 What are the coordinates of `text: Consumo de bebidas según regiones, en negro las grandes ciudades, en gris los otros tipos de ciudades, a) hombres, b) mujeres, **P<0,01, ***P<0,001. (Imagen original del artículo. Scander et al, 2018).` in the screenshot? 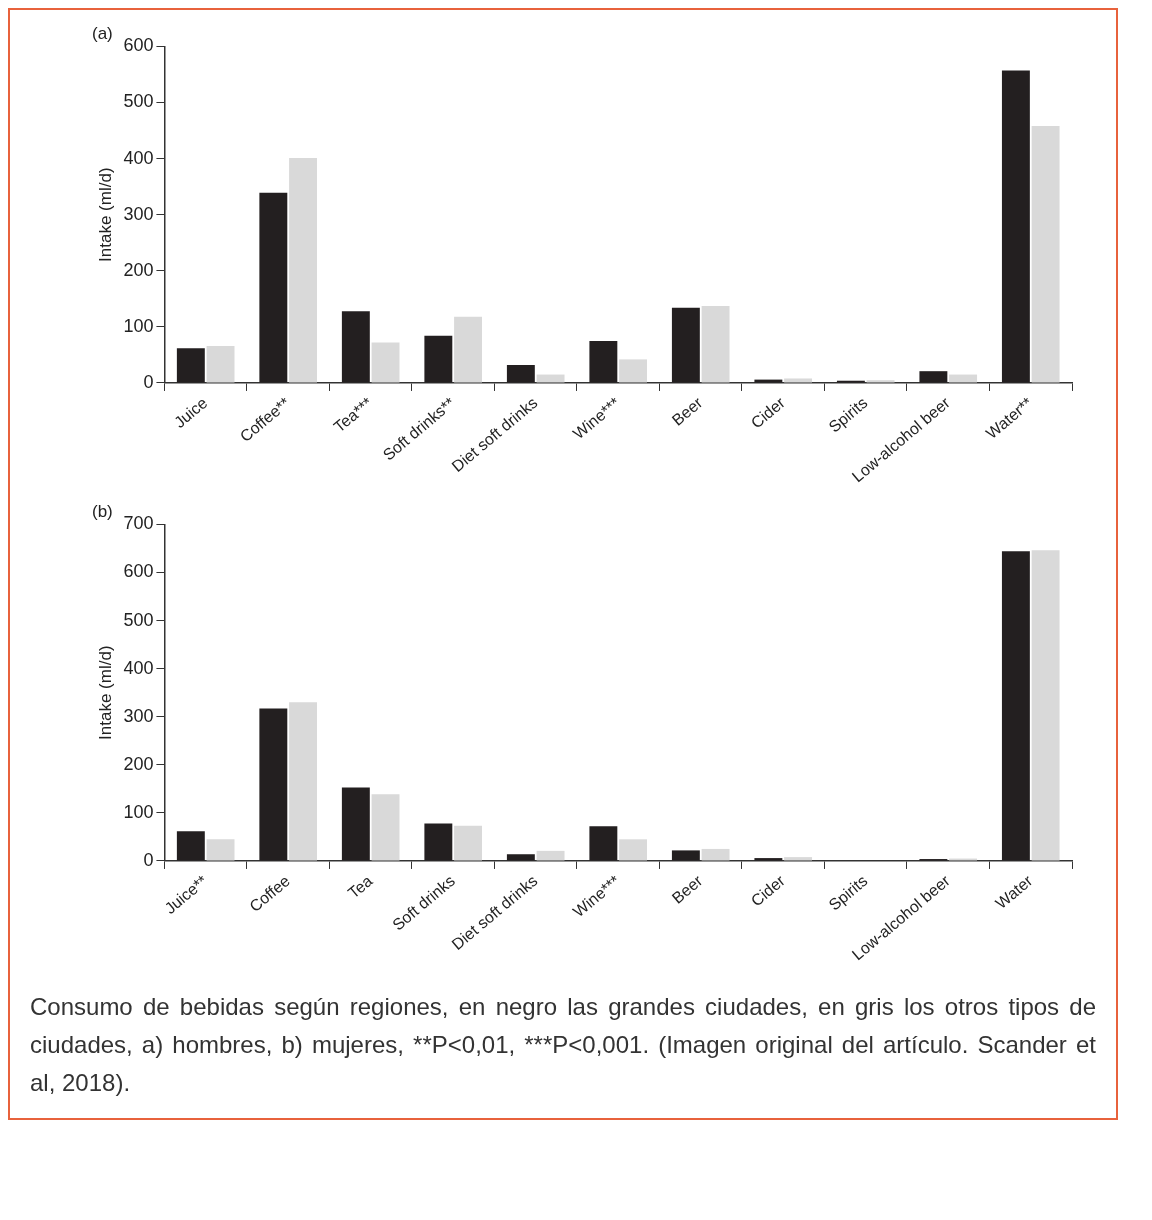 It's located at (563, 1045).